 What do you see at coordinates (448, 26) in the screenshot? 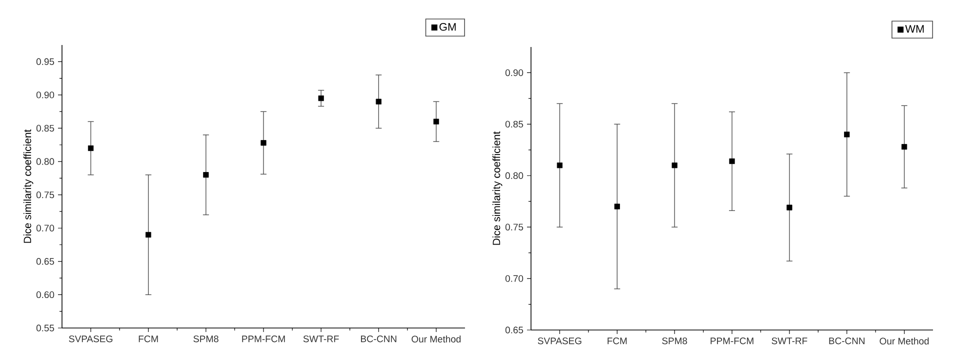
I see `legend-label: GM` at bounding box center [448, 26].